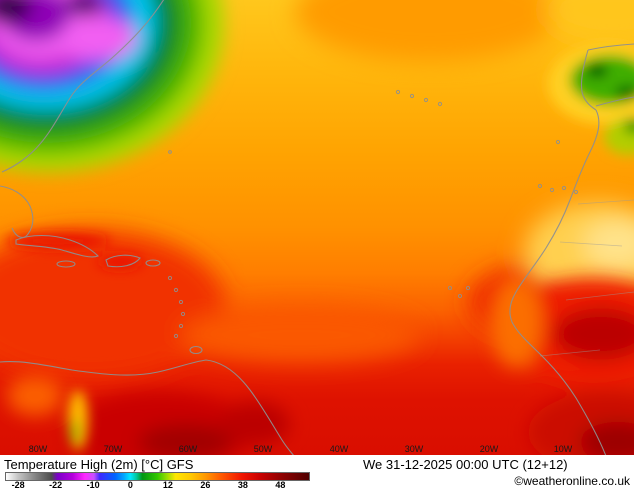 This screenshot has height=490, width=634. I want to click on color-scale-bar, so click(157, 476).